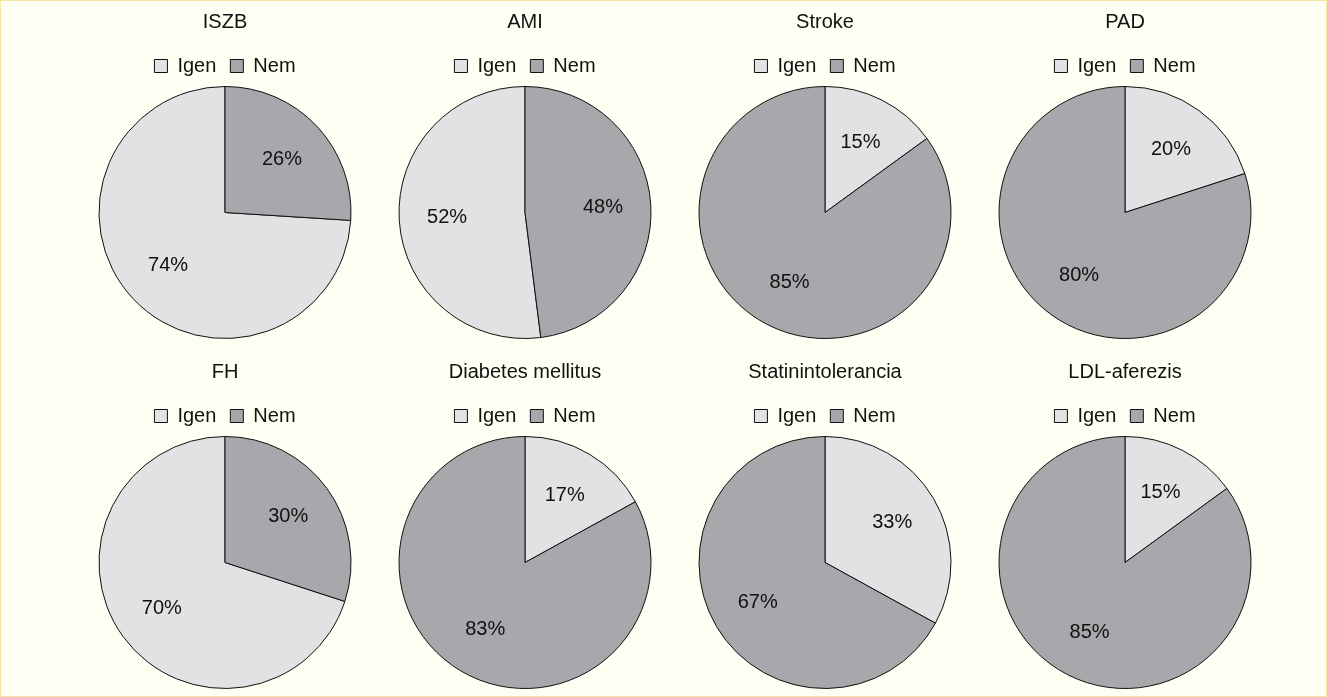 Image resolution: width=1327 pixels, height=697 pixels. What do you see at coordinates (892, 521) in the screenshot?
I see `data-label: 33%` at bounding box center [892, 521].